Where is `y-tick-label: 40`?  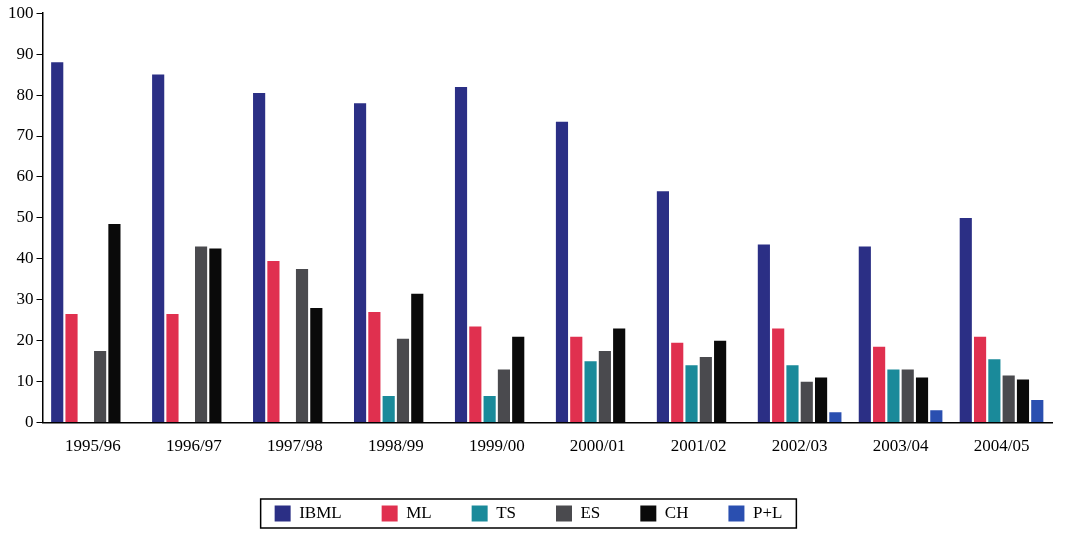
y-tick-label: 40 is located at coordinates (25, 258).